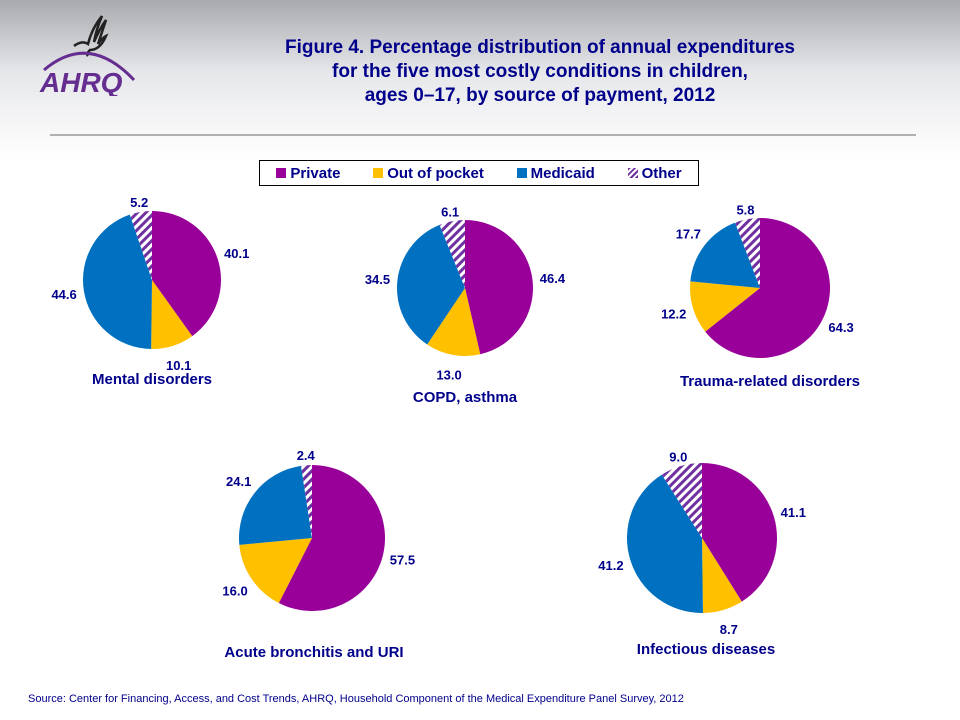  I want to click on data-label: 13.0, so click(448, 375).